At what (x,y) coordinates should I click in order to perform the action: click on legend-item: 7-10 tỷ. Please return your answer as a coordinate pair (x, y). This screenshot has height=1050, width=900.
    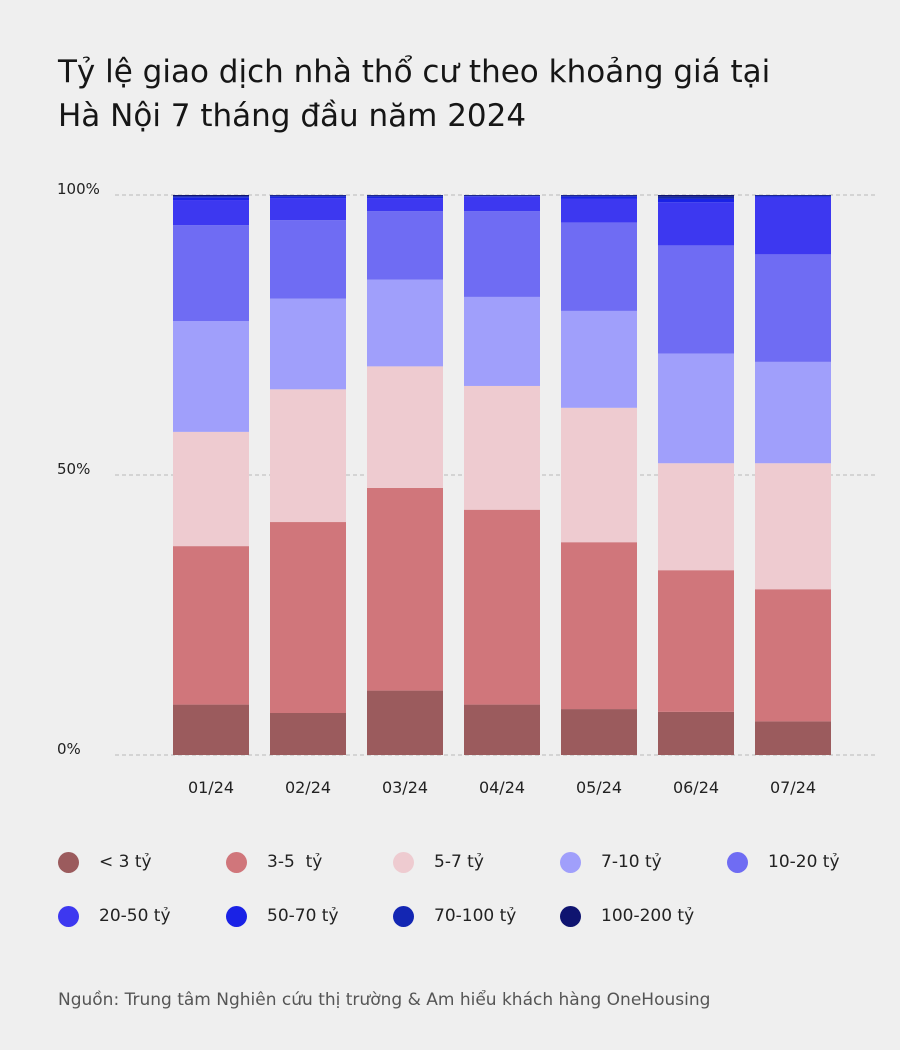
    Looking at the image, I should click on (611, 862).